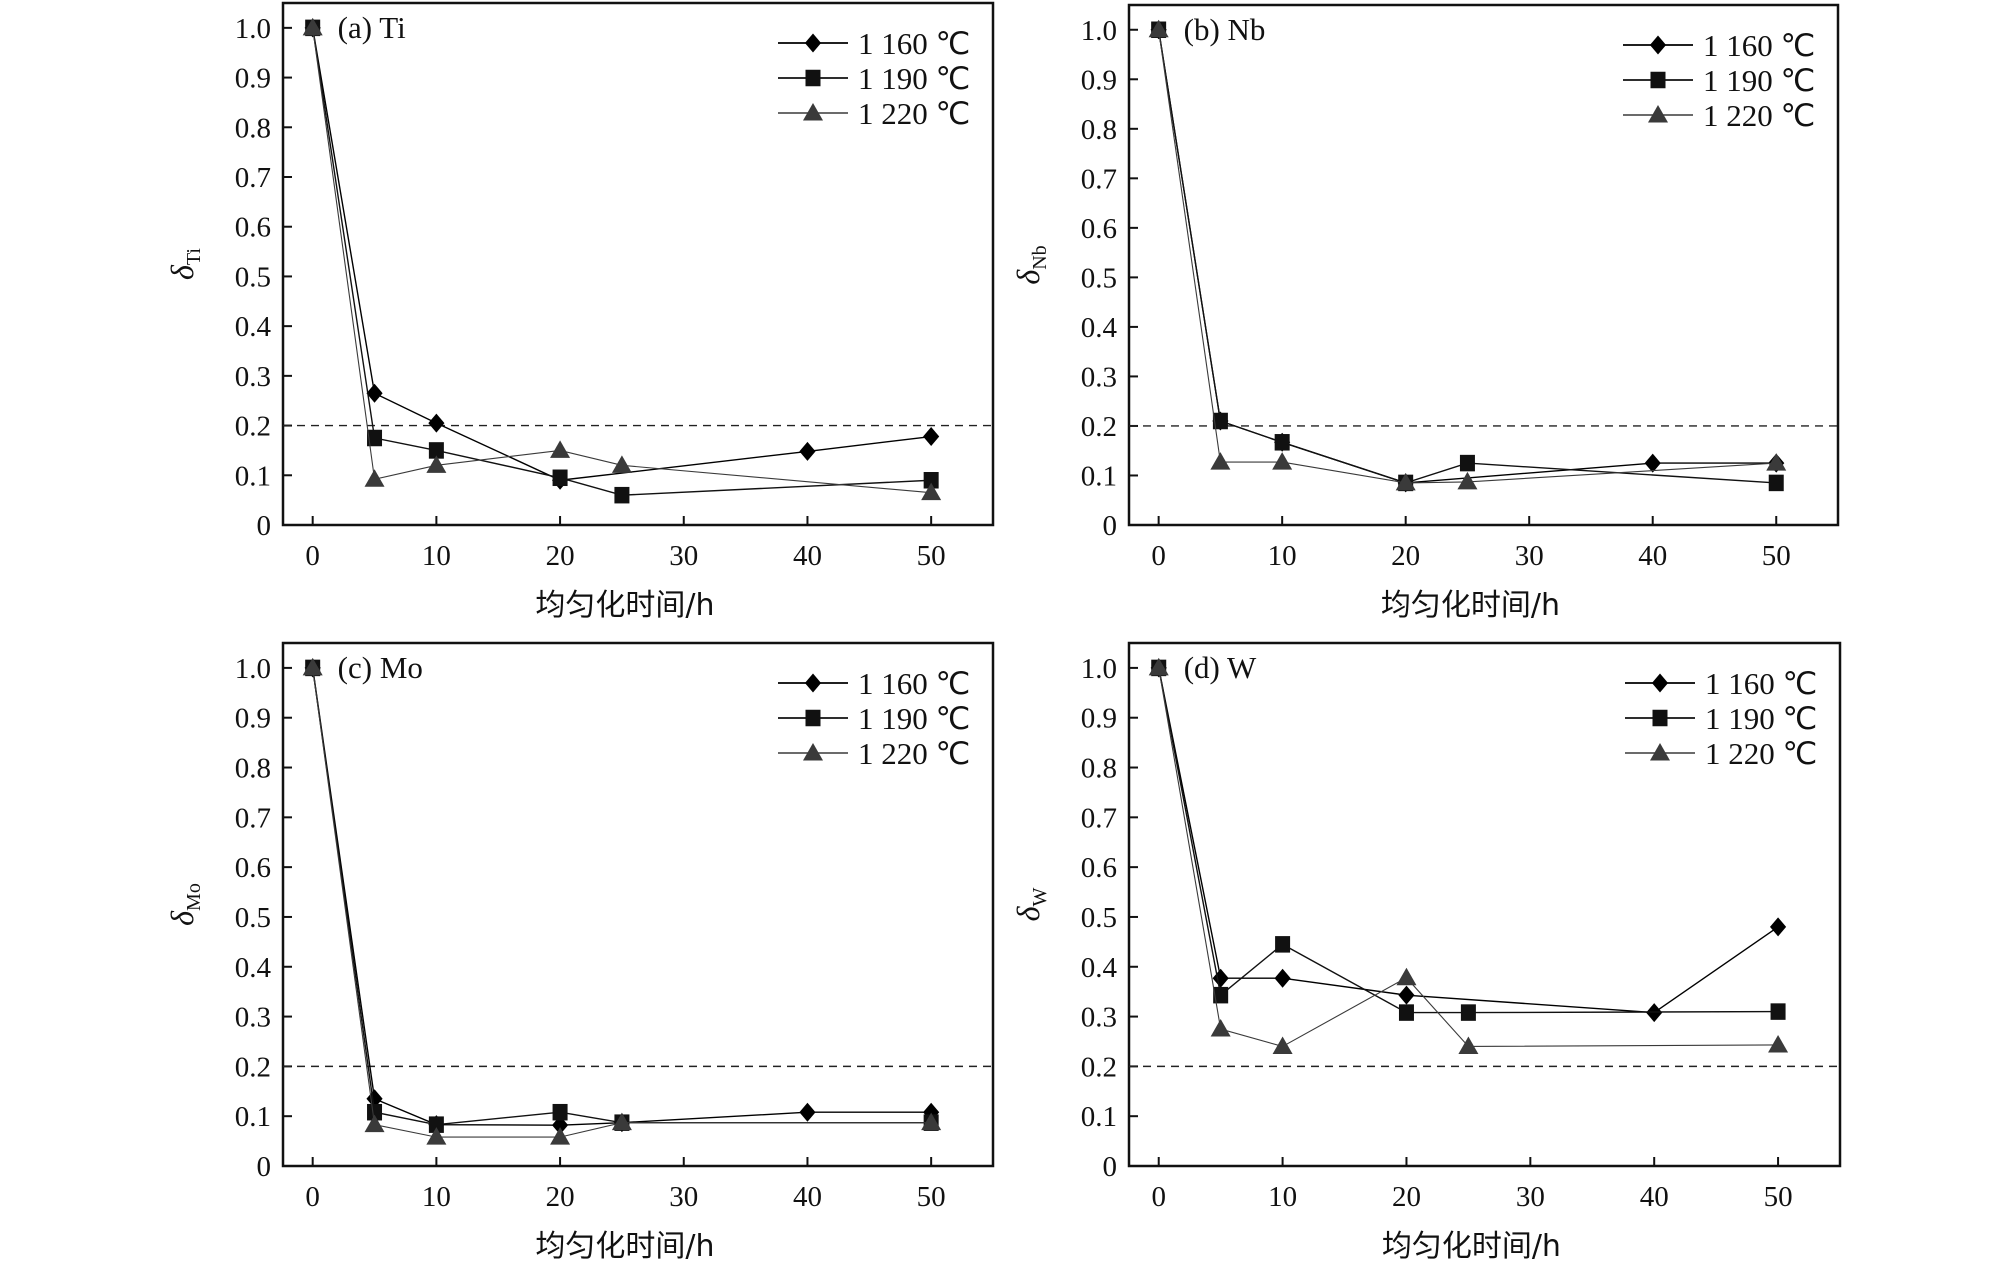 The height and width of the screenshot is (1265, 2008). Describe the element at coordinates (194, 257) in the screenshot. I see `y-axis-subscript: Ti` at that location.